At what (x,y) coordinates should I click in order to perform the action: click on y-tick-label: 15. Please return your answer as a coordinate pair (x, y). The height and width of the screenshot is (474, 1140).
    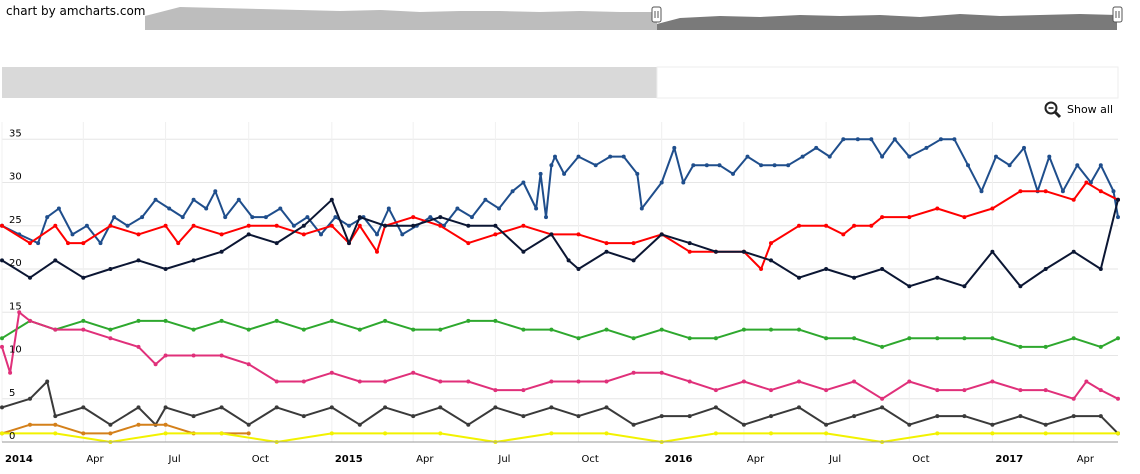
    Looking at the image, I should click on (15, 306).